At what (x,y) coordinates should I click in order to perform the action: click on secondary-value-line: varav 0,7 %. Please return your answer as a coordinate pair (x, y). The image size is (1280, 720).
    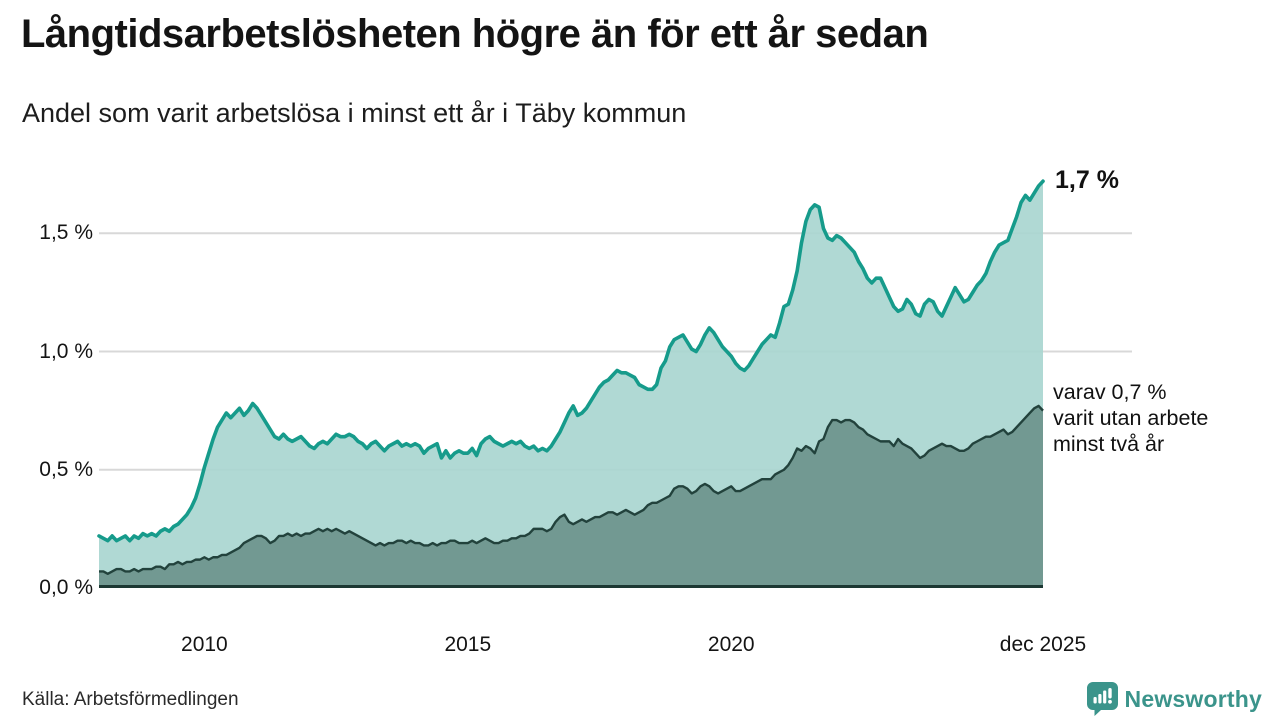
    Looking at the image, I should click on (1110, 392).